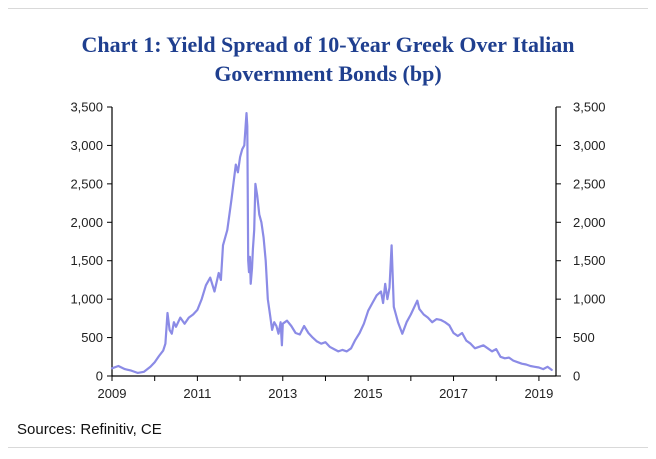 The width and height of the screenshot is (656, 459). What do you see at coordinates (584, 337) in the screenshot?
I see `y-tick-label-right: 500` at bounding box center [584, 337].